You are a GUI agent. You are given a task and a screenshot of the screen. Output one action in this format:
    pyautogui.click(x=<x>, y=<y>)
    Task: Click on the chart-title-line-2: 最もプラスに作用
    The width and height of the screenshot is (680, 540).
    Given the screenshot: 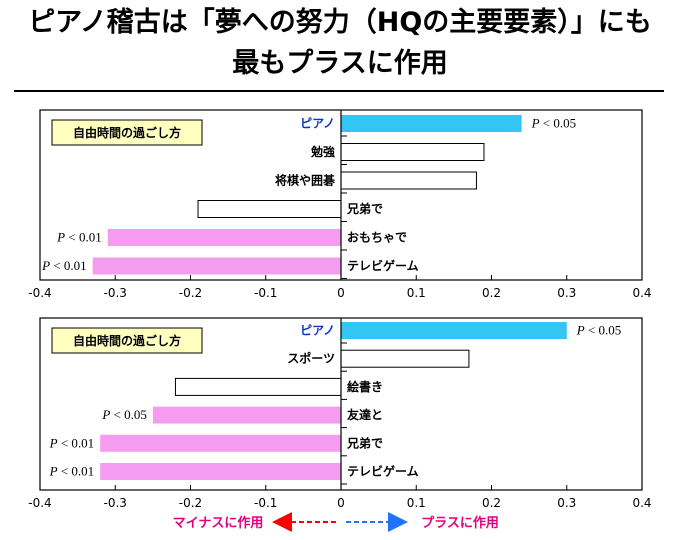 What is the action you would take?
    pyautogui.click(x=340, y=63)
    